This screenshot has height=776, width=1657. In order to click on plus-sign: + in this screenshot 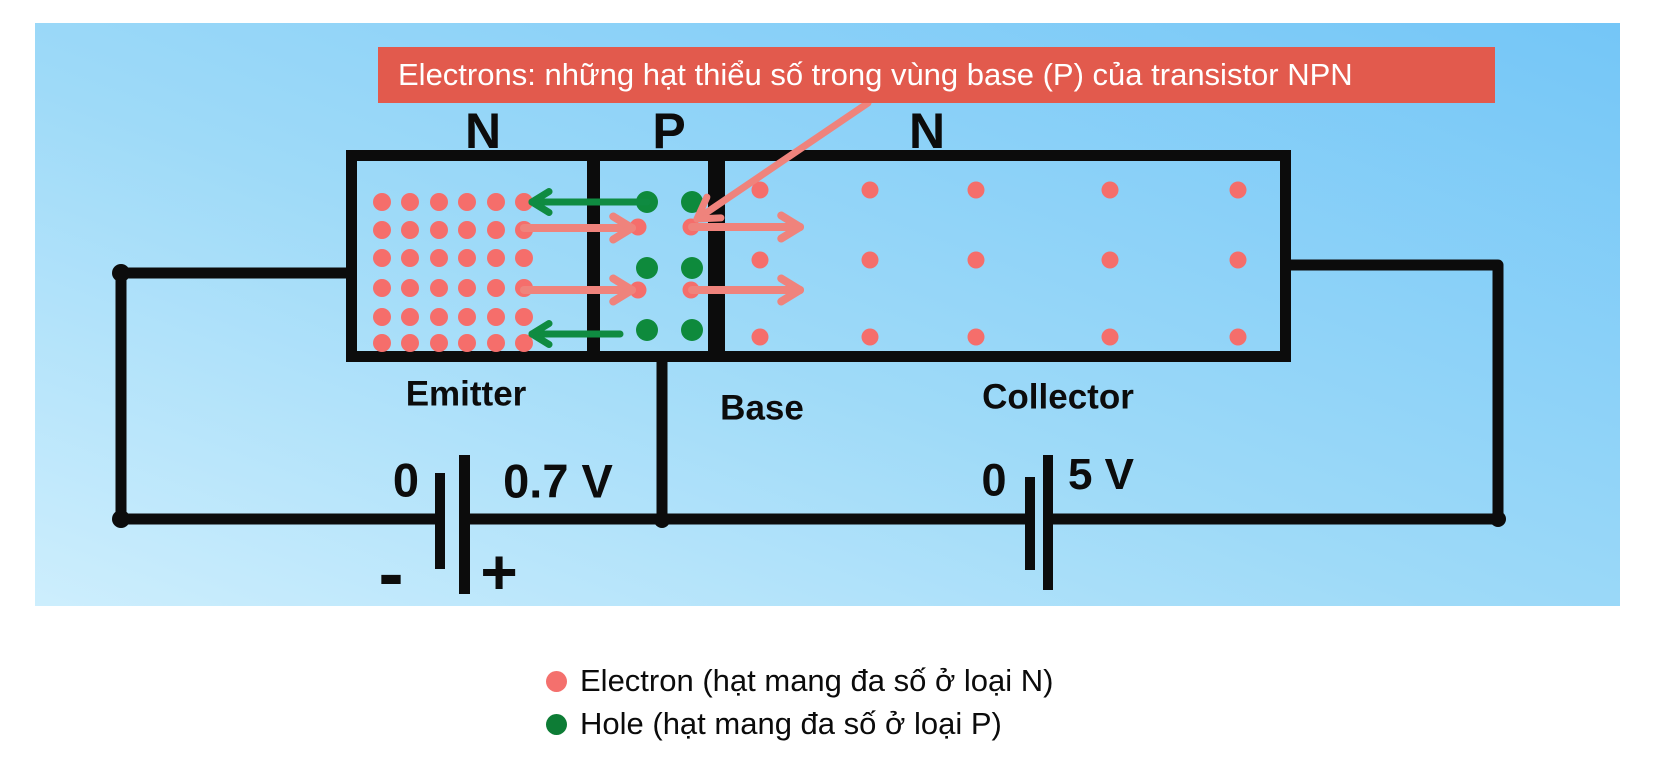, I will do `click(499, 572)`.